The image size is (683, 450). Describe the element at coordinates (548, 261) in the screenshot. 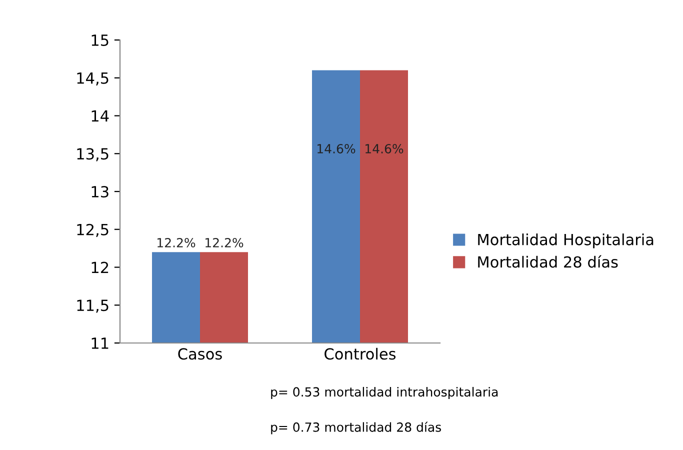

I see `legend-label: Mortalidad 28 días` at that location.